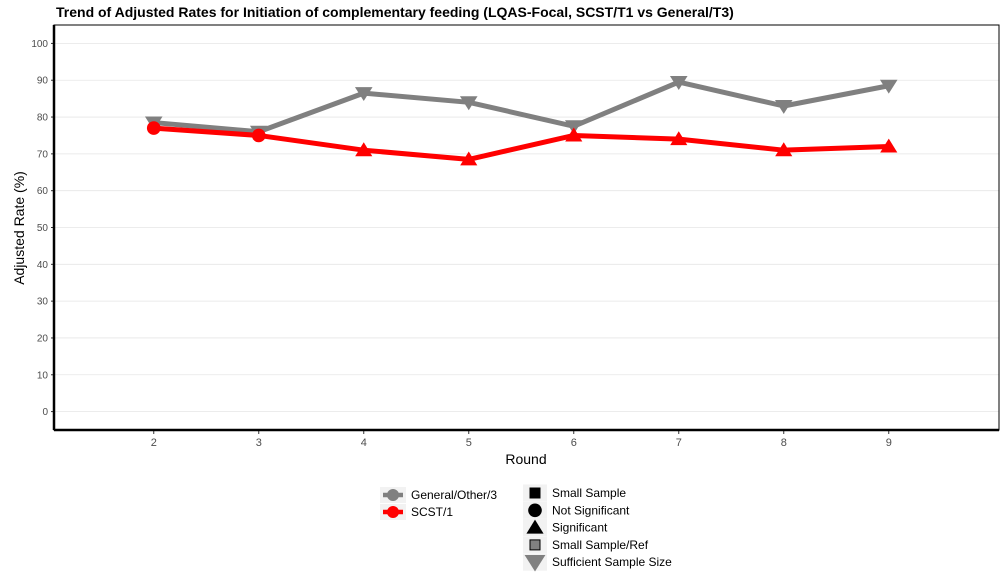 The width and height of the screenshot is (1002, 579). Describe the element at coordinates (432, 512) in the screenshot. I see `legend-label: SCST/1` at that location.